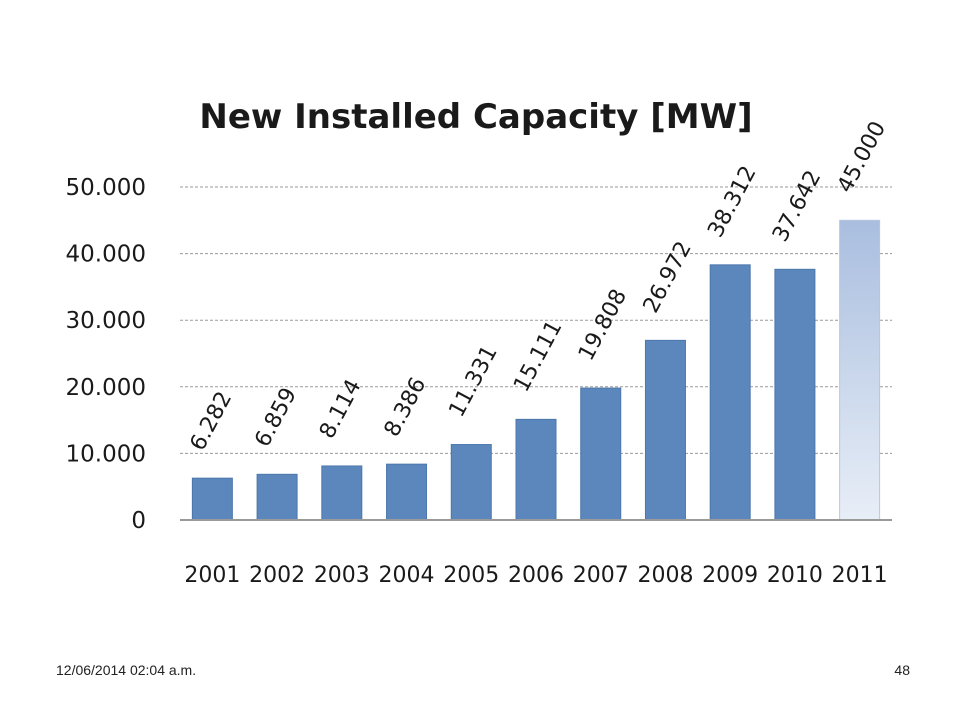 The width and height of the screenshot is (960, 720). Describe the element at coordinates (106, 188) in the screenshot. I see `y-tick-label: 50.000` at that location.